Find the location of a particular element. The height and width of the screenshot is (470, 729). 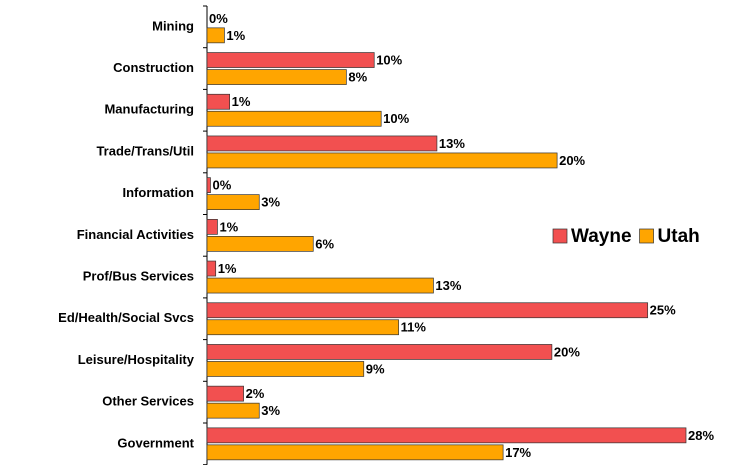

category-label: Mining is located at coordinates (173, 25).